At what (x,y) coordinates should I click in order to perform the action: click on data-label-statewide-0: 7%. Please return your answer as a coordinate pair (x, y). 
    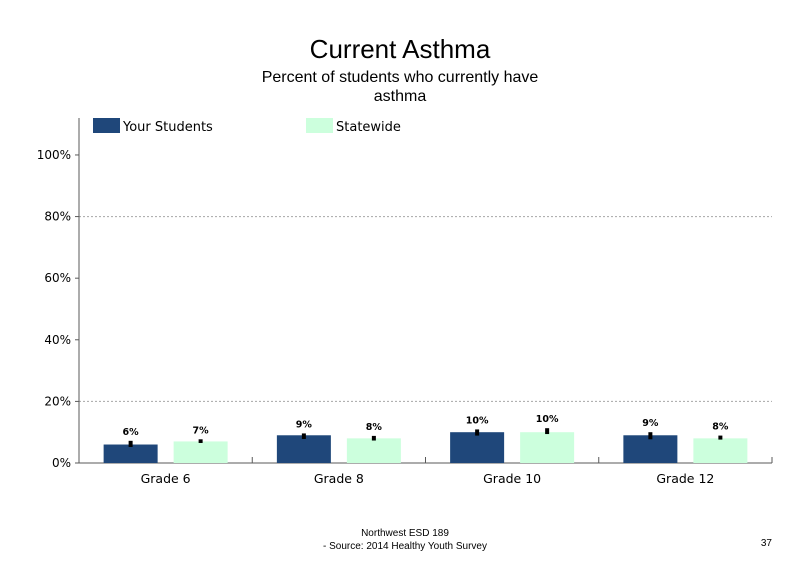
    Looking at the image, I should click on (201, 430).